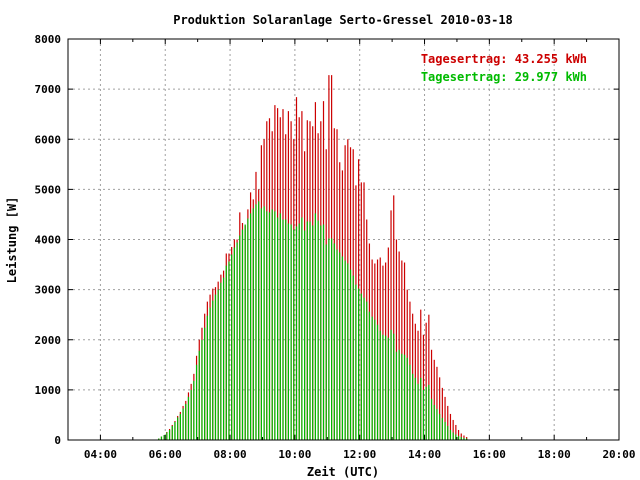 Image resolution: width=640 pixels, height=480 pixels. I want to click on y-axis-label: Leistung [W], so click(12, 240).